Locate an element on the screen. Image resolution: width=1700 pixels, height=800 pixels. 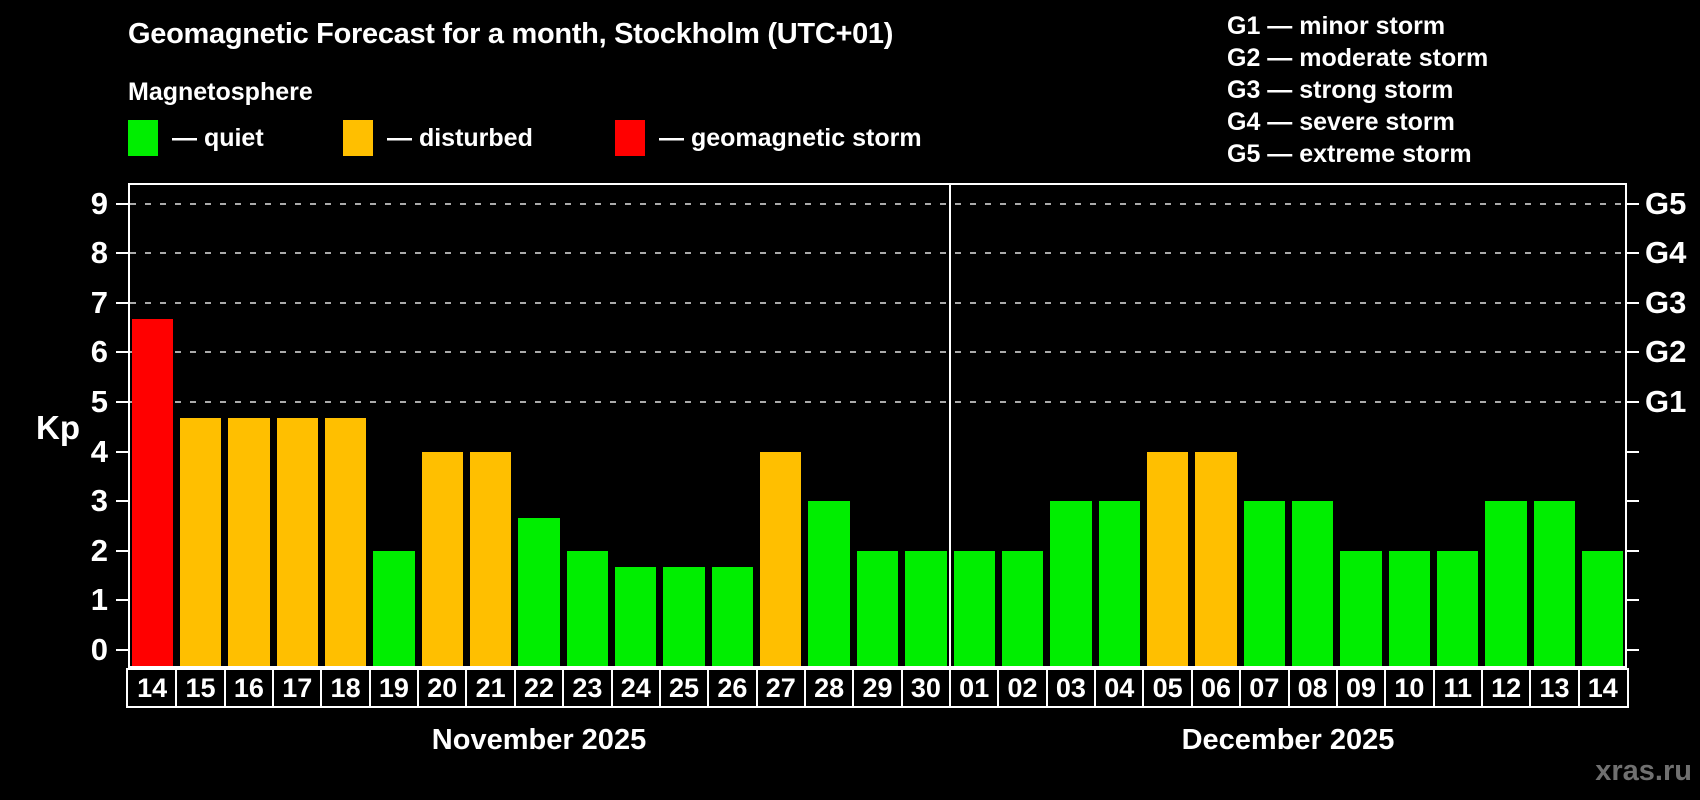
day-label-cell: 18 is located at coordinates (345, 688).